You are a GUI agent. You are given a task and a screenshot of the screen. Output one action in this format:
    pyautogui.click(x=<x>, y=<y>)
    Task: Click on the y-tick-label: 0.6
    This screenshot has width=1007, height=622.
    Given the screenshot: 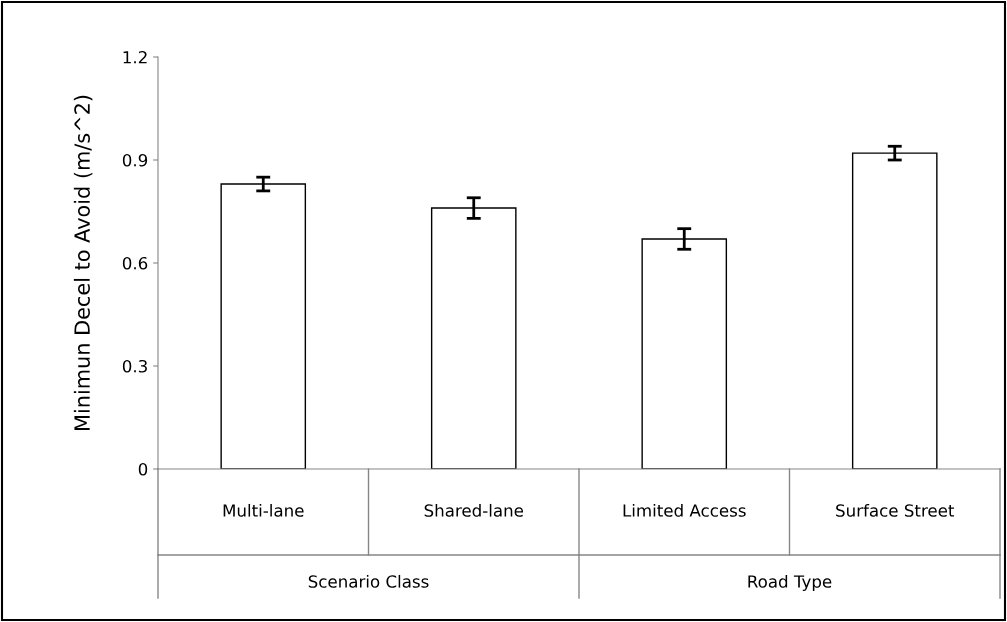 What is the action you would take?
    pyautogui.click(x=135, y=263)
    